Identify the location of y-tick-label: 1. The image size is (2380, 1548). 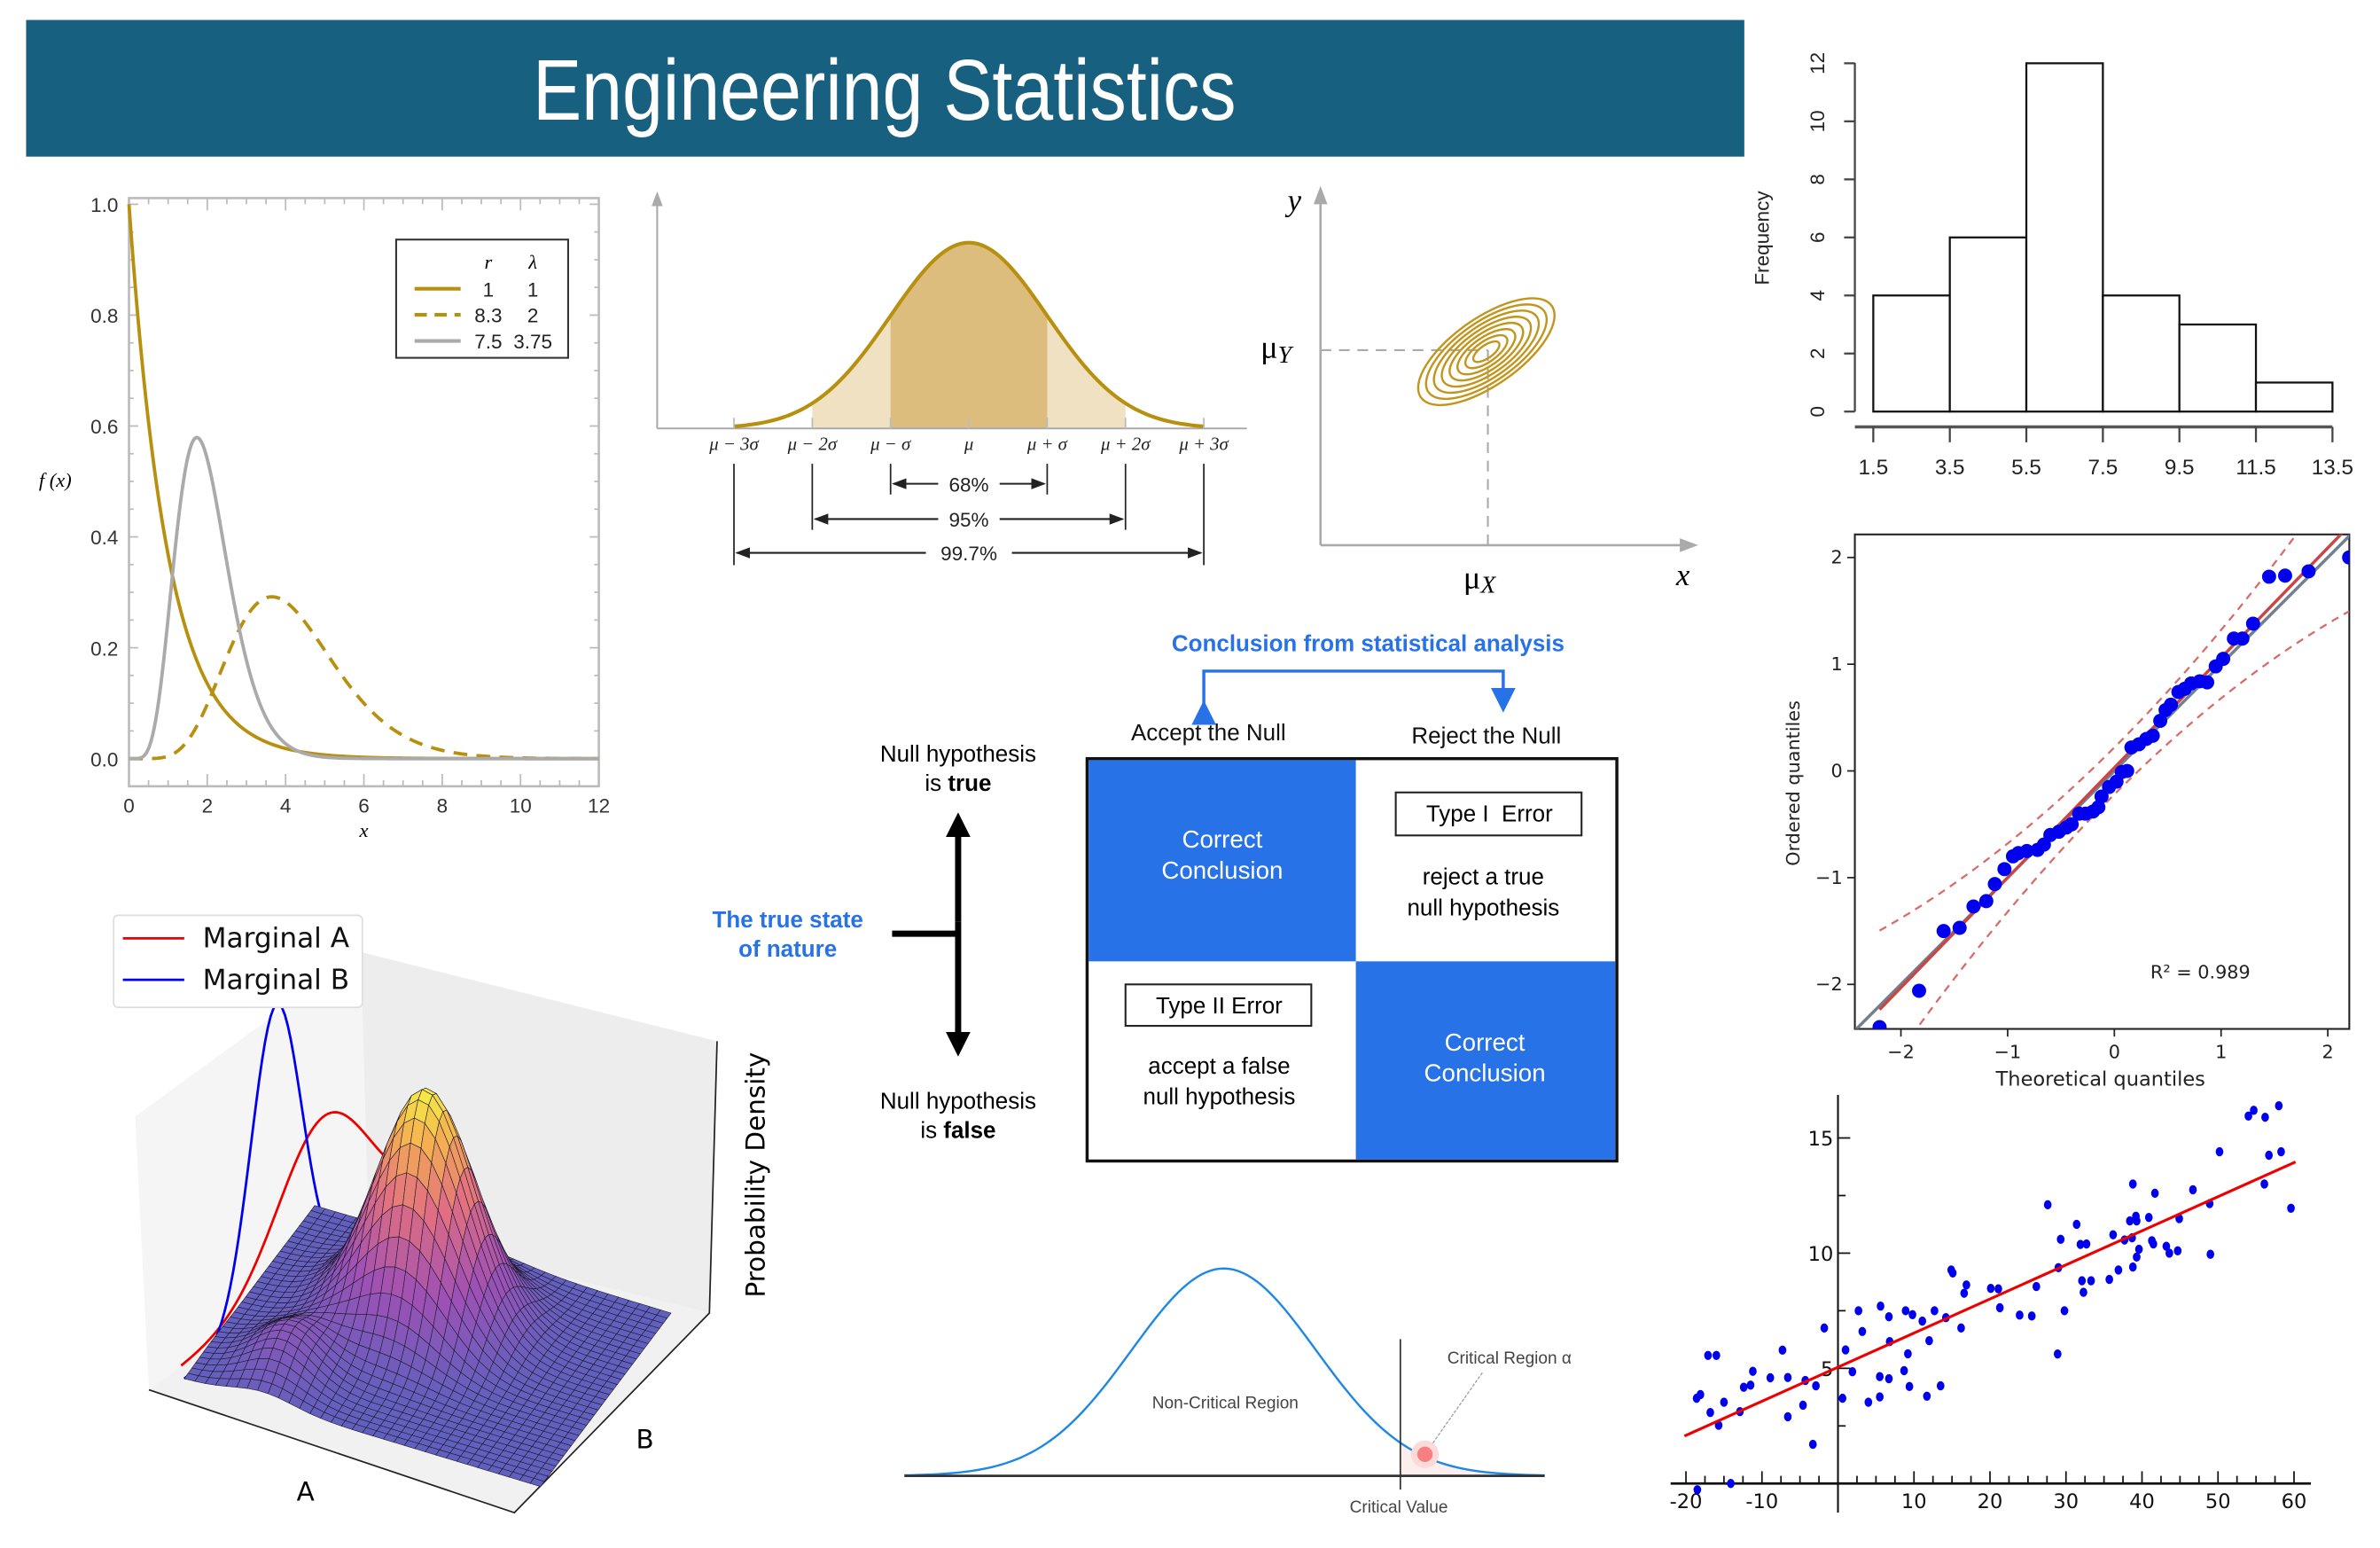
(1836, 664).